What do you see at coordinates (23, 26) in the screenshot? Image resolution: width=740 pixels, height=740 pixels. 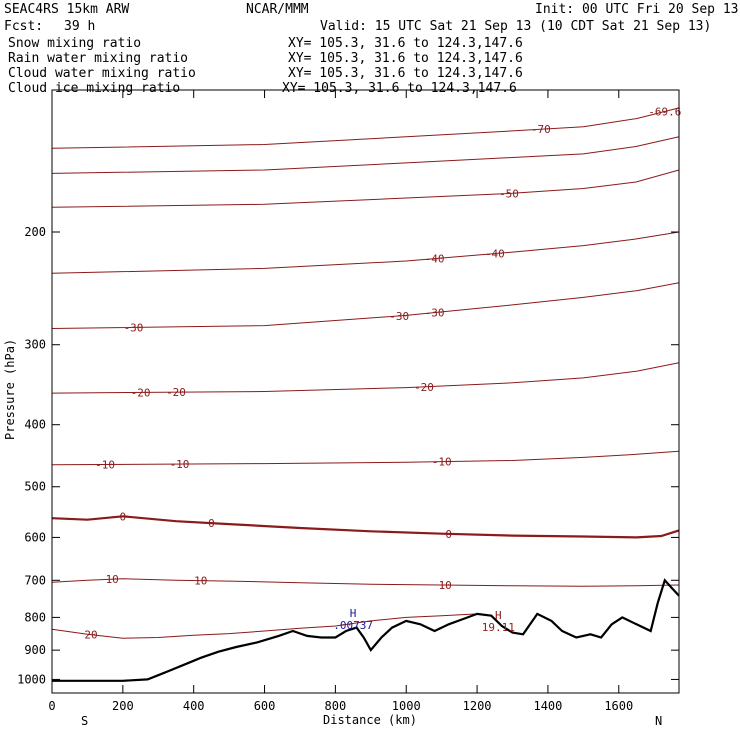 I see `forecast-label: Fcst:` at bounding box center [23, 26].